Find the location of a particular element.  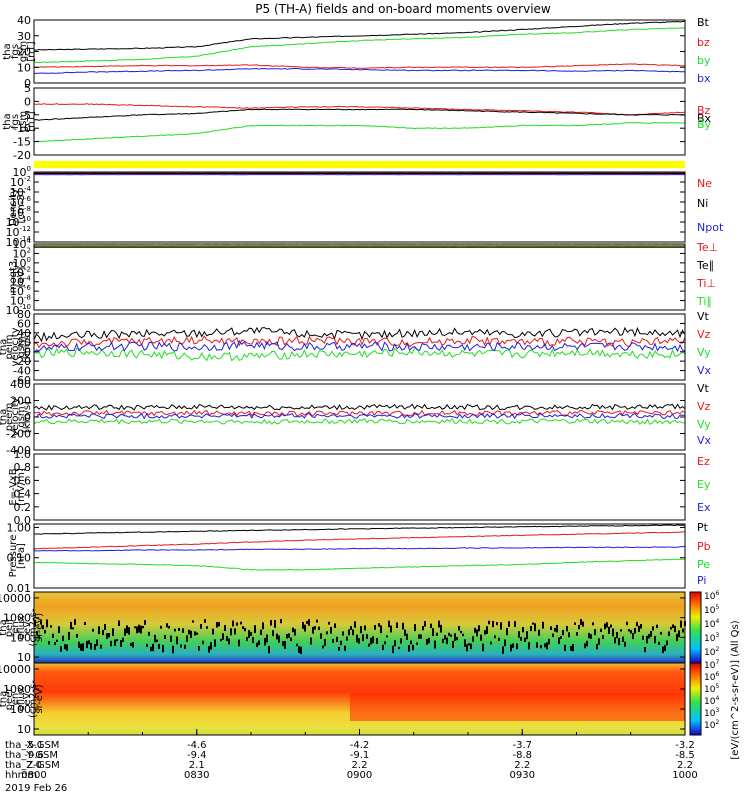

colorbar-tick-label: 10² is located at coordinates (711, 725).